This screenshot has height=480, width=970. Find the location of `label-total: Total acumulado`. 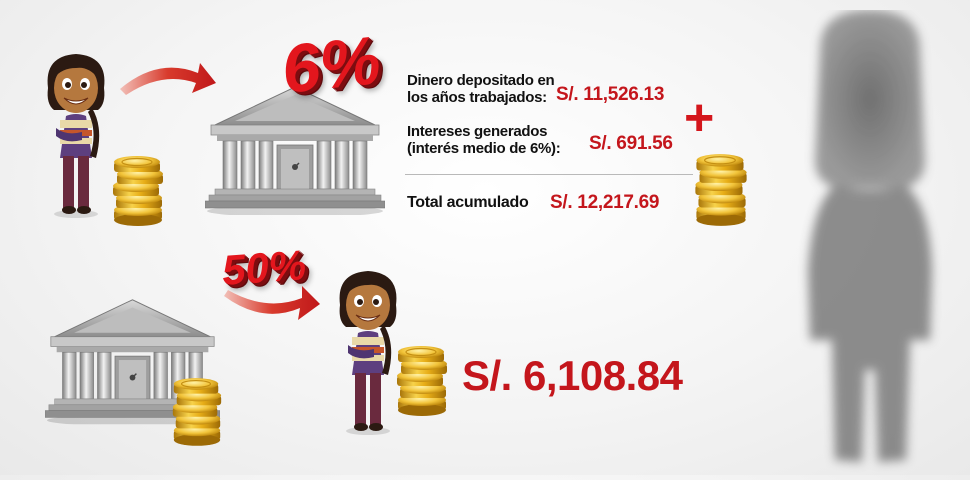

label-total: Total acumulado is located at coordinates (468, 202).